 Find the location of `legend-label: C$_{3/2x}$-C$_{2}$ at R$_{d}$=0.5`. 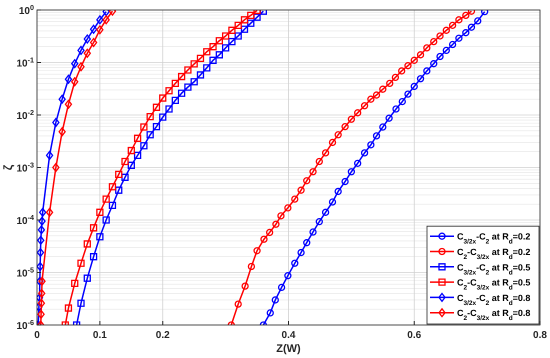

legend-label: C$_{3/2x}$-C$_{2}$ at R$_{d}$=0.5 is located at coordinates (493, 269).